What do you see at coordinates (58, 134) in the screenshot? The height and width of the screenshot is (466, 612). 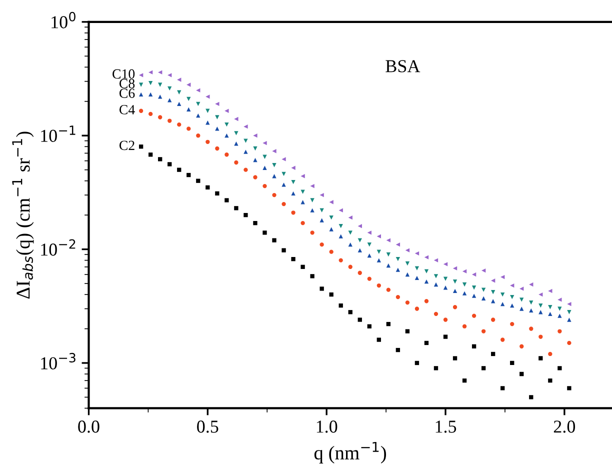 I see `y-tick-label: 10$^{−1}$` at bounding box center [58, 134].